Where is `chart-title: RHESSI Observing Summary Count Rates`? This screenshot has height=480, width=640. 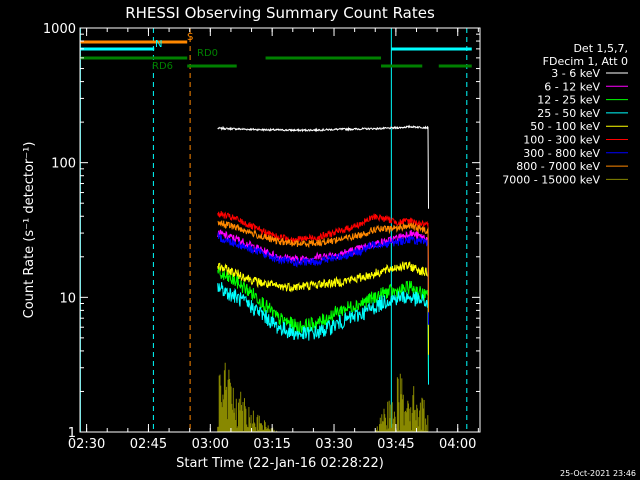
chart-title: RHESSI Observing Summary Count Rates is located at coordinates (280, 13).